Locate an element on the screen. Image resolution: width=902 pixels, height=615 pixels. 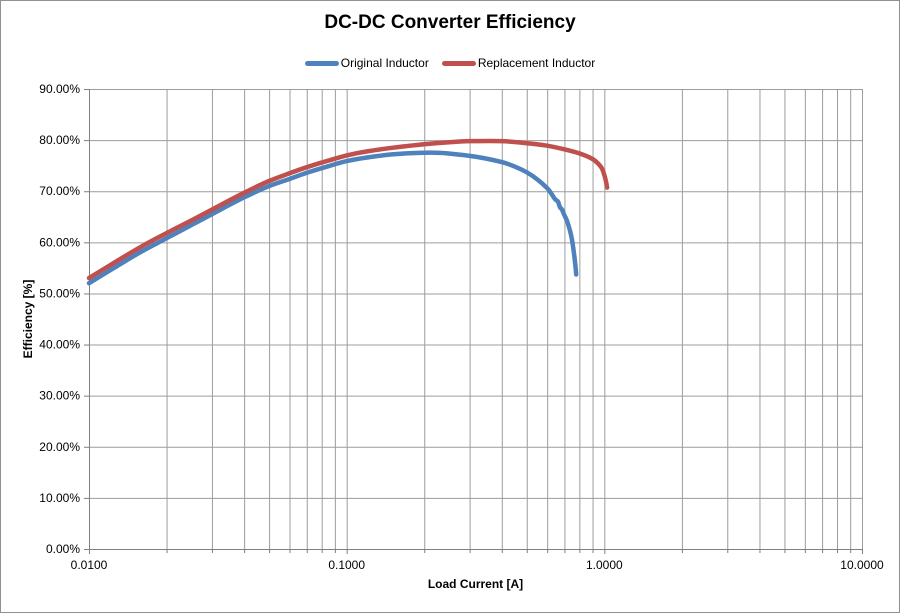
legend-swatch-original-inductor-icon is located at coordinates (321, 63).